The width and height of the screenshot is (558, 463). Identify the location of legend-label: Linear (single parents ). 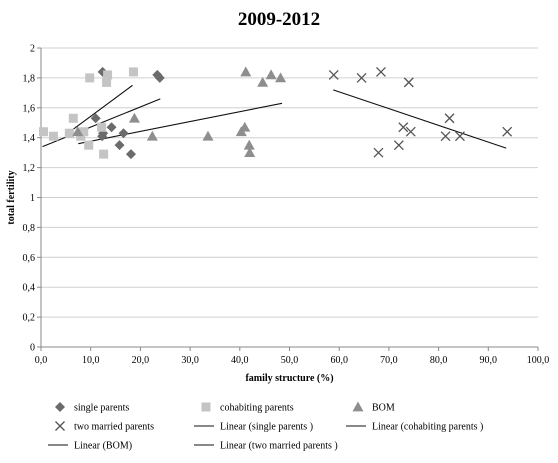
(266, 427).